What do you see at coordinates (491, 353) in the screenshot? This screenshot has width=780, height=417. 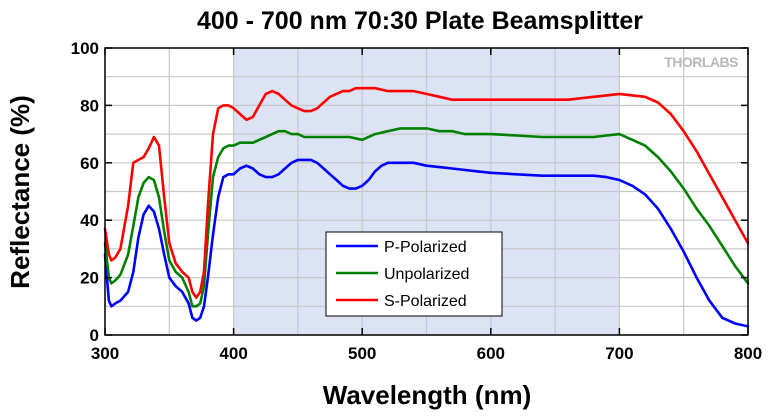 I see `x-tick-label: 600` at bounding box center [491, 353].